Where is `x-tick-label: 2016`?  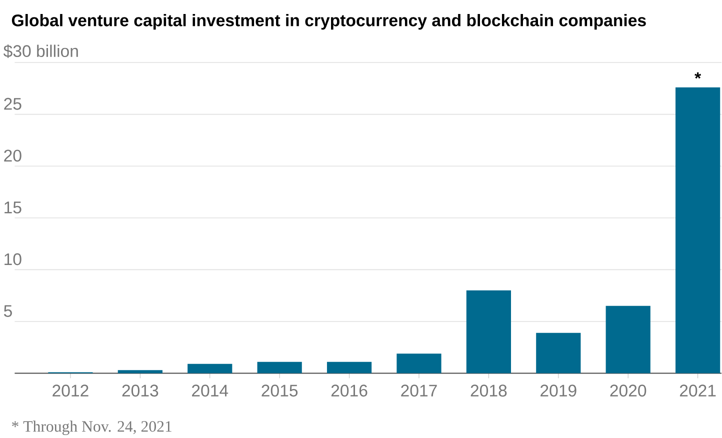
x-tick-label: 2016 is located at coordinates (349, 390).